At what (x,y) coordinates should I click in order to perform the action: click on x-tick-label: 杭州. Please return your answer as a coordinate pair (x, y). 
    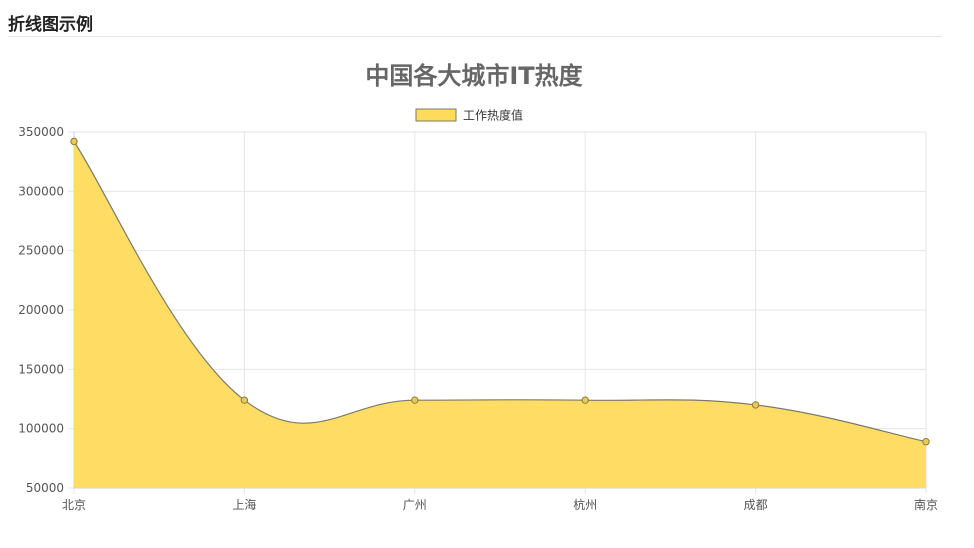
    Looking at the image, I should click on (585, 504).